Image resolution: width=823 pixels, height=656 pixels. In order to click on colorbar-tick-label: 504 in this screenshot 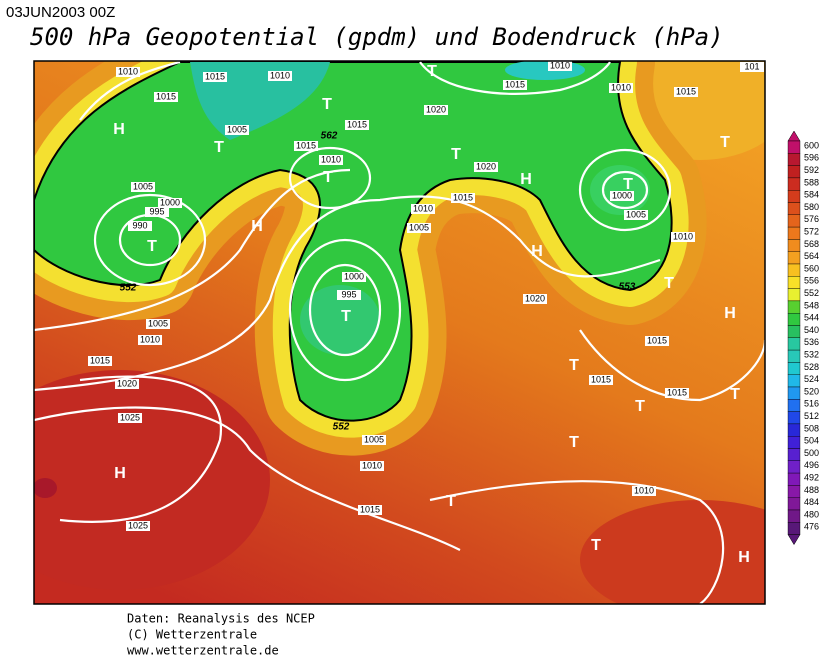, I will do `click(811, 441)`.